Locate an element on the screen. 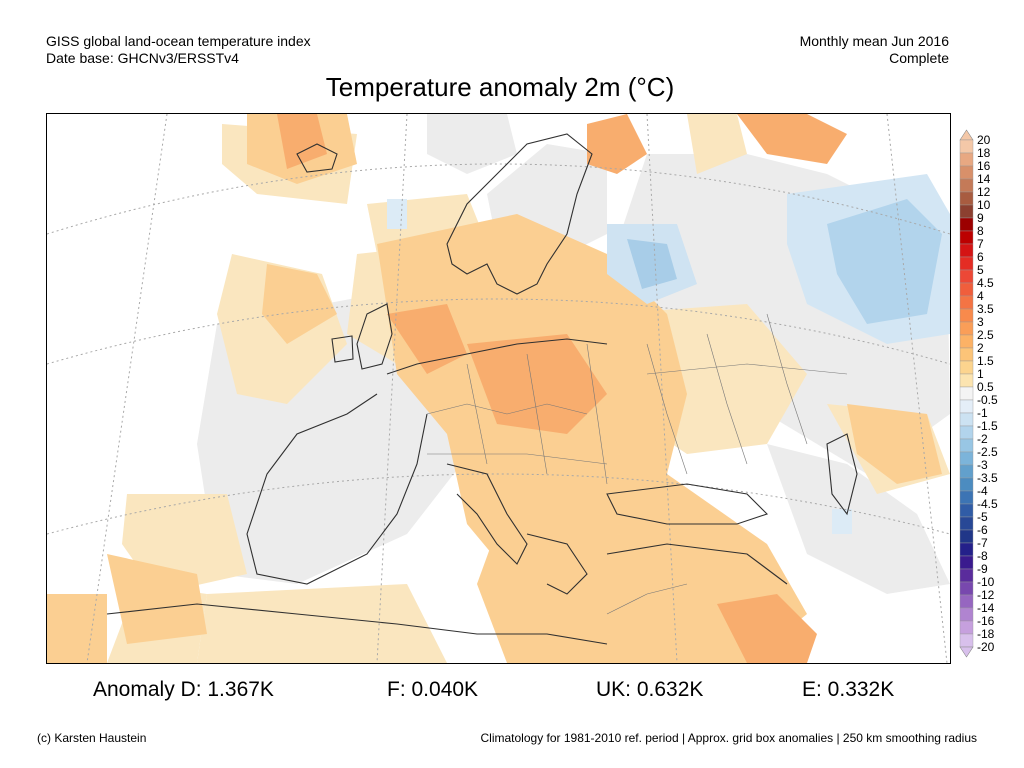 The image size is (1024, 768). coastline-north-europe is located at coordinates (497, 356).